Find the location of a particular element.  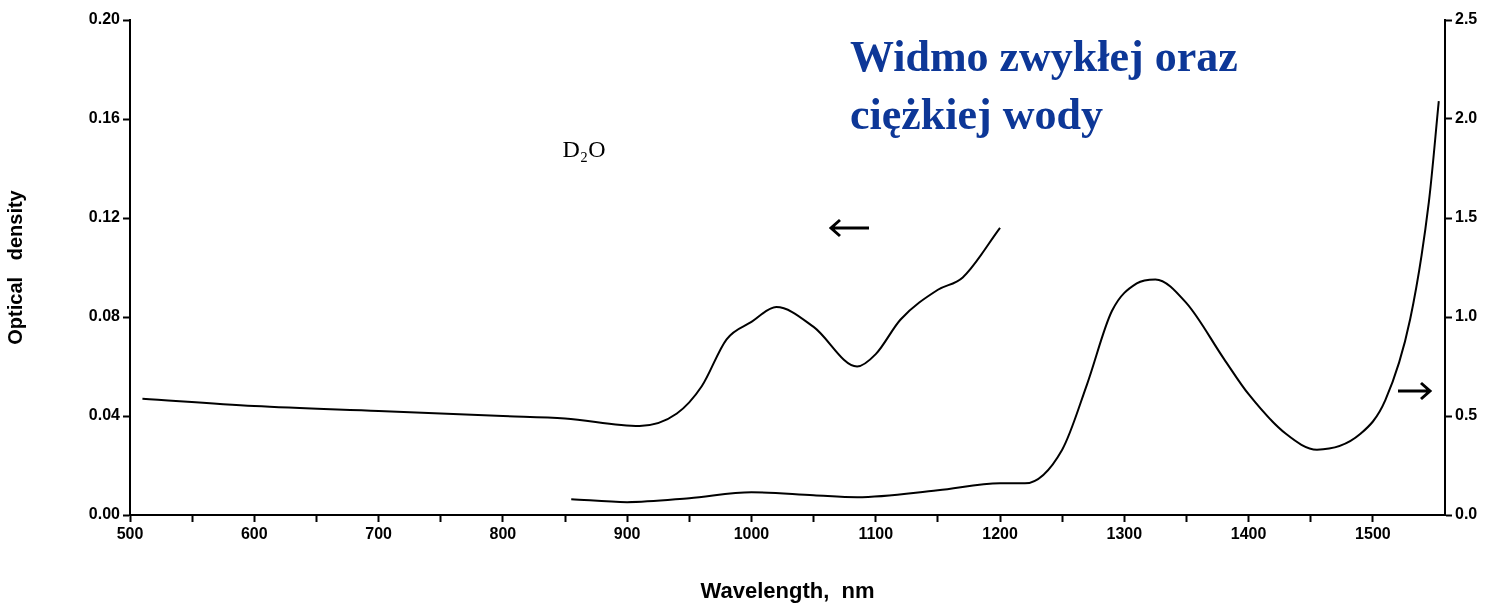

y-tick-label: 0.20 is located at coordinates (104, 19).